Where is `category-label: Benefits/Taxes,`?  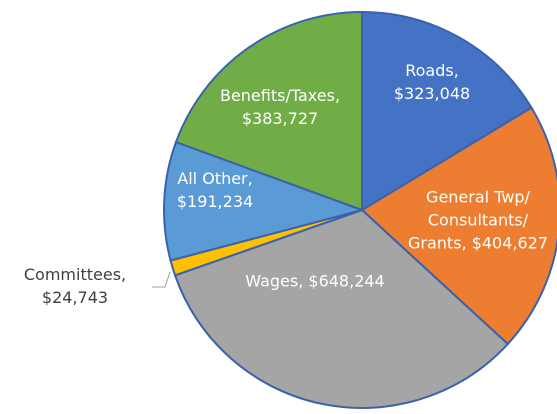 category-label: Benefits/Taxes, is located at coordinates (280, 95).